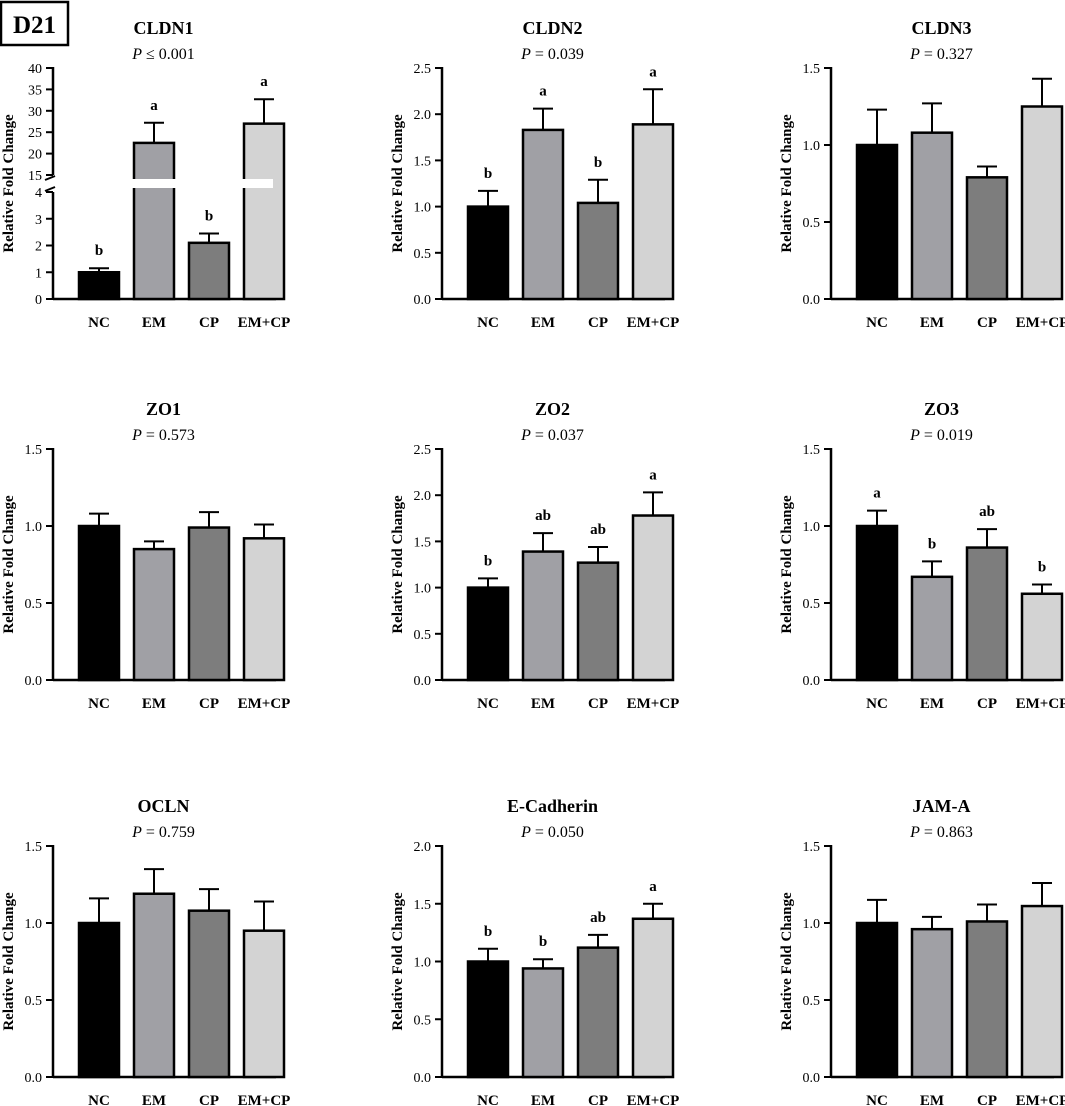 The width and height of the screenshot is (1065, 1106). What do you see at coordinates (50, 189) in the screenshot?
I see `axis-break-mark-lower` at bounding box center [50, 189].